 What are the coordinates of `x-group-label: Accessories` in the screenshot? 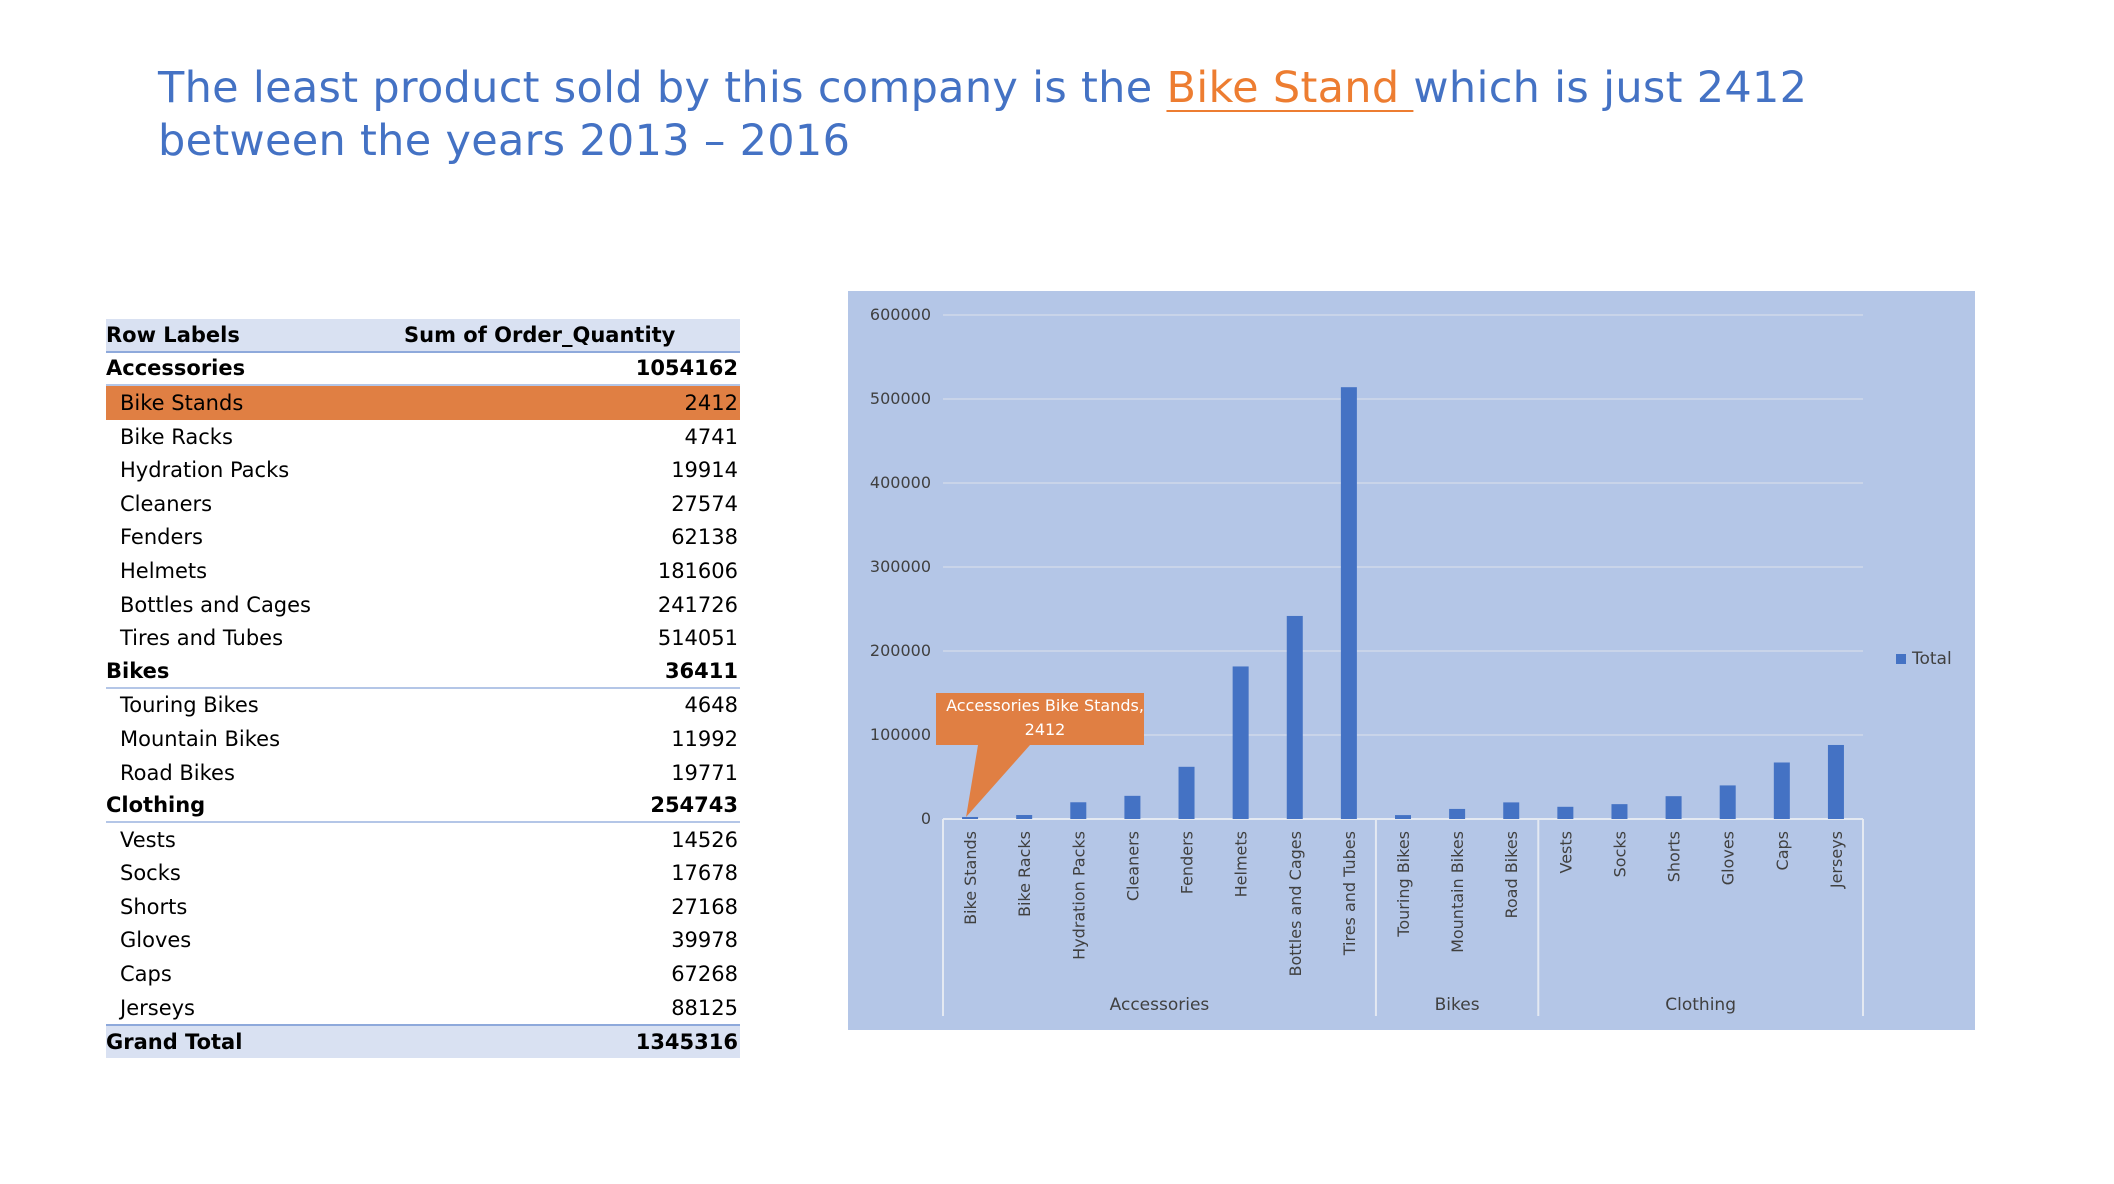 It's located at (1160, 1005).